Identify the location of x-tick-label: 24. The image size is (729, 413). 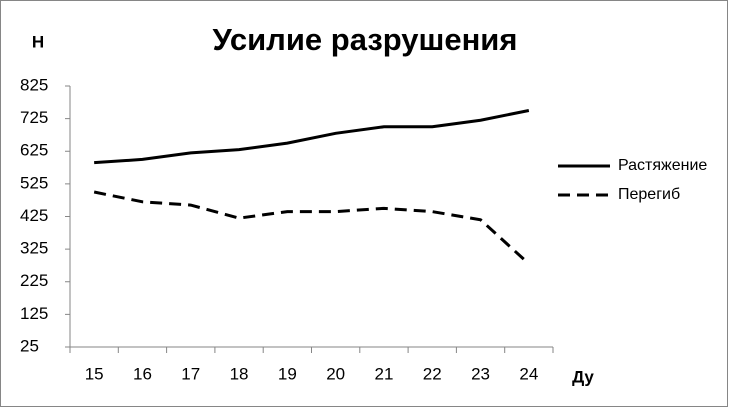
(528, 373).